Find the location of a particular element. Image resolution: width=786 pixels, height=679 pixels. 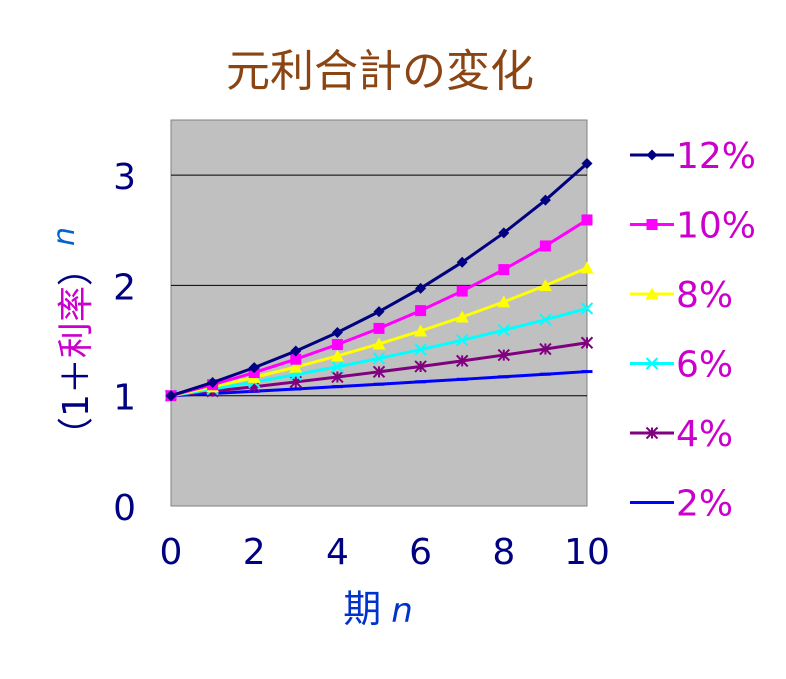

legend: 12% 10% 8% 6% 4% 2% is located at coordinates (693, 330).